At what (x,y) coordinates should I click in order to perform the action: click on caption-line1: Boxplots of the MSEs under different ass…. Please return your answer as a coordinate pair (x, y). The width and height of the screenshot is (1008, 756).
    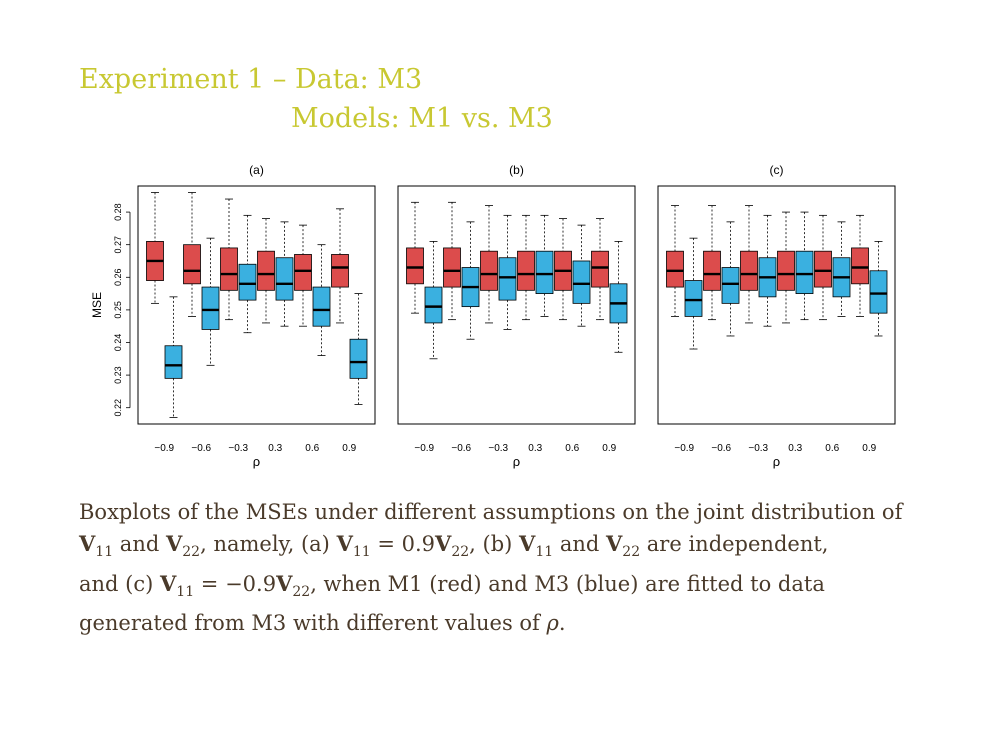
    Looking at the image, I should click on (491, 512).